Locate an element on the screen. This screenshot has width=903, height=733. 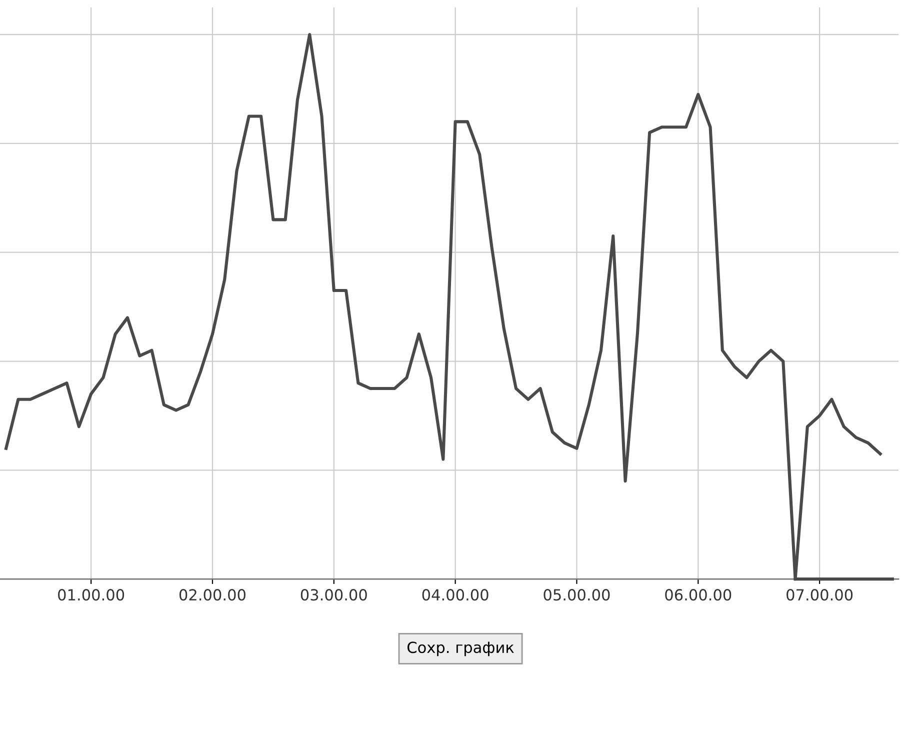
text: Сохр. график is located at coordinates (461, 649).